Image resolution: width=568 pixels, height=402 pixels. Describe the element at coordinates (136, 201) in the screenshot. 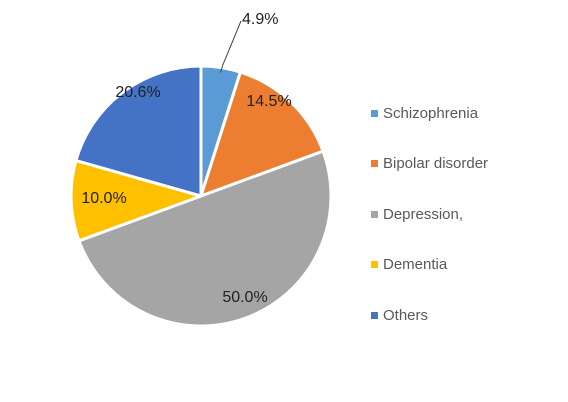

I see `pie-slice-dementia` at that location.